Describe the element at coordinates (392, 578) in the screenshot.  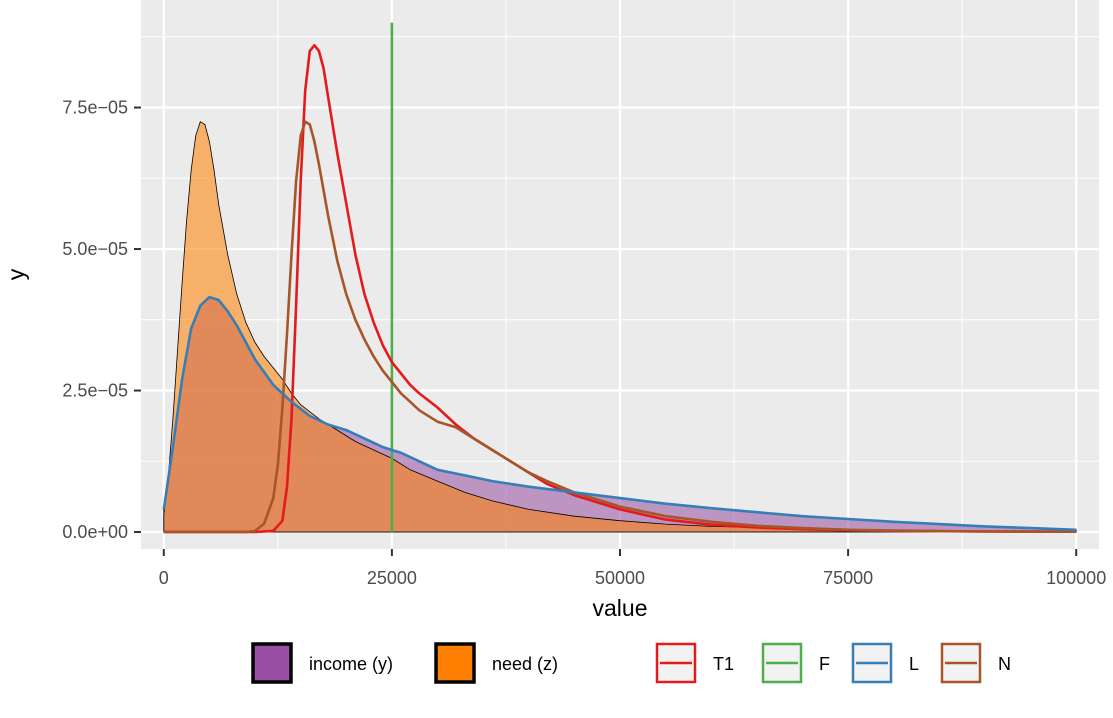
I see `x-tick-label: 25000` at that location.